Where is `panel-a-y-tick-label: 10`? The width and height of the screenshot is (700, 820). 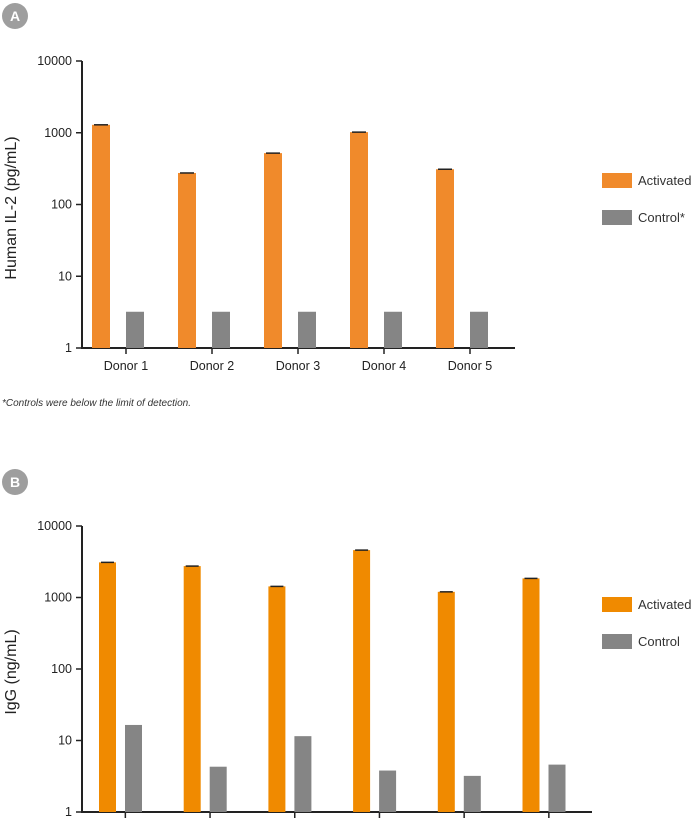
panel-a-y-tick-label: 10 is located at coordinates (65, 276).